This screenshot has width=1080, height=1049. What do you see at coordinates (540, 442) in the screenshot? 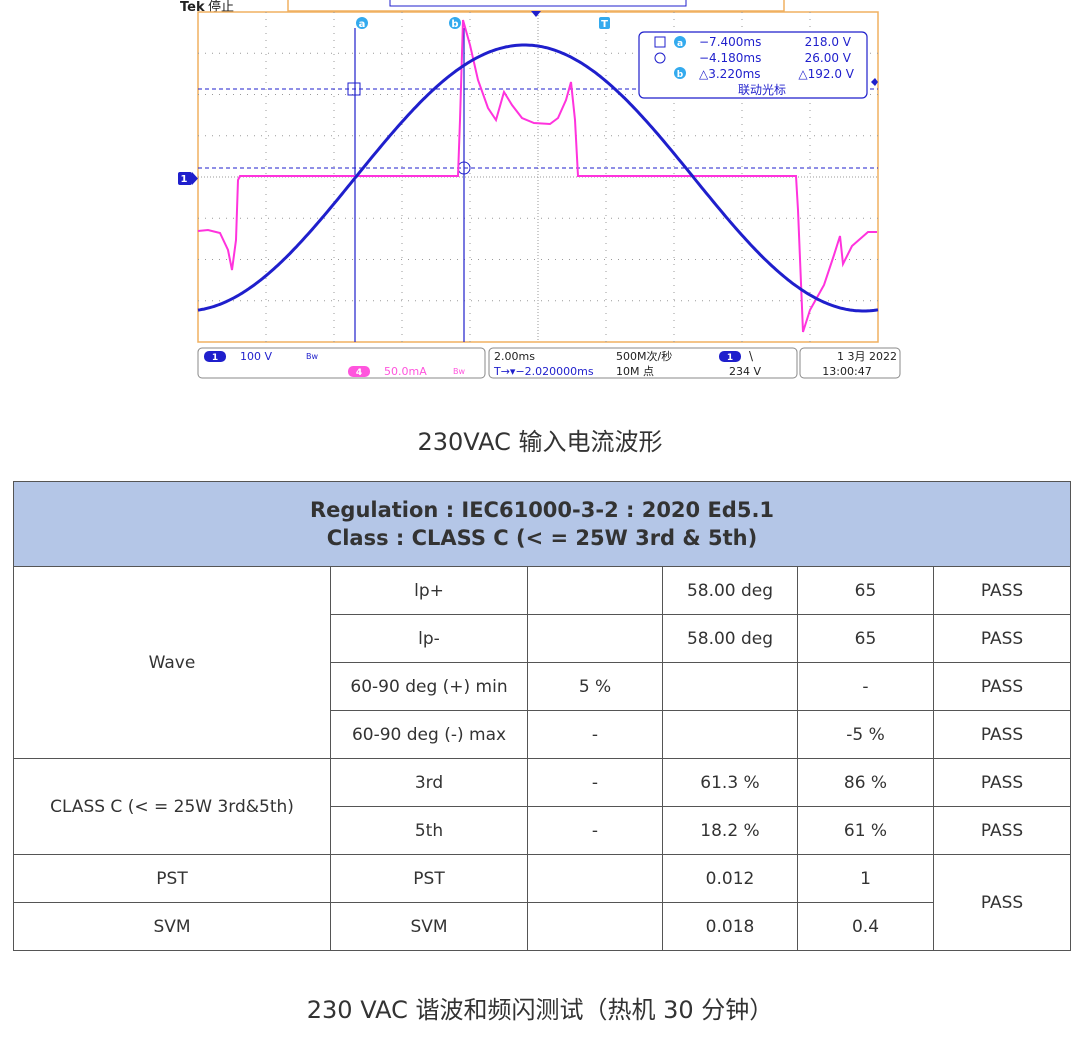
I see `waveform-caption: 230VAC 输入电流波形` at bounding box center [540, 442].